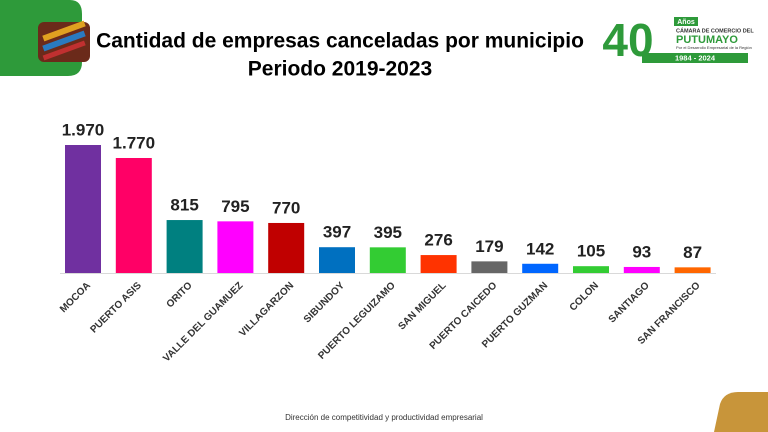 The image size is (768, 432). Describe the element at coordinates (235, 206) in the screenshot. I see `value-label: 795` at that location.